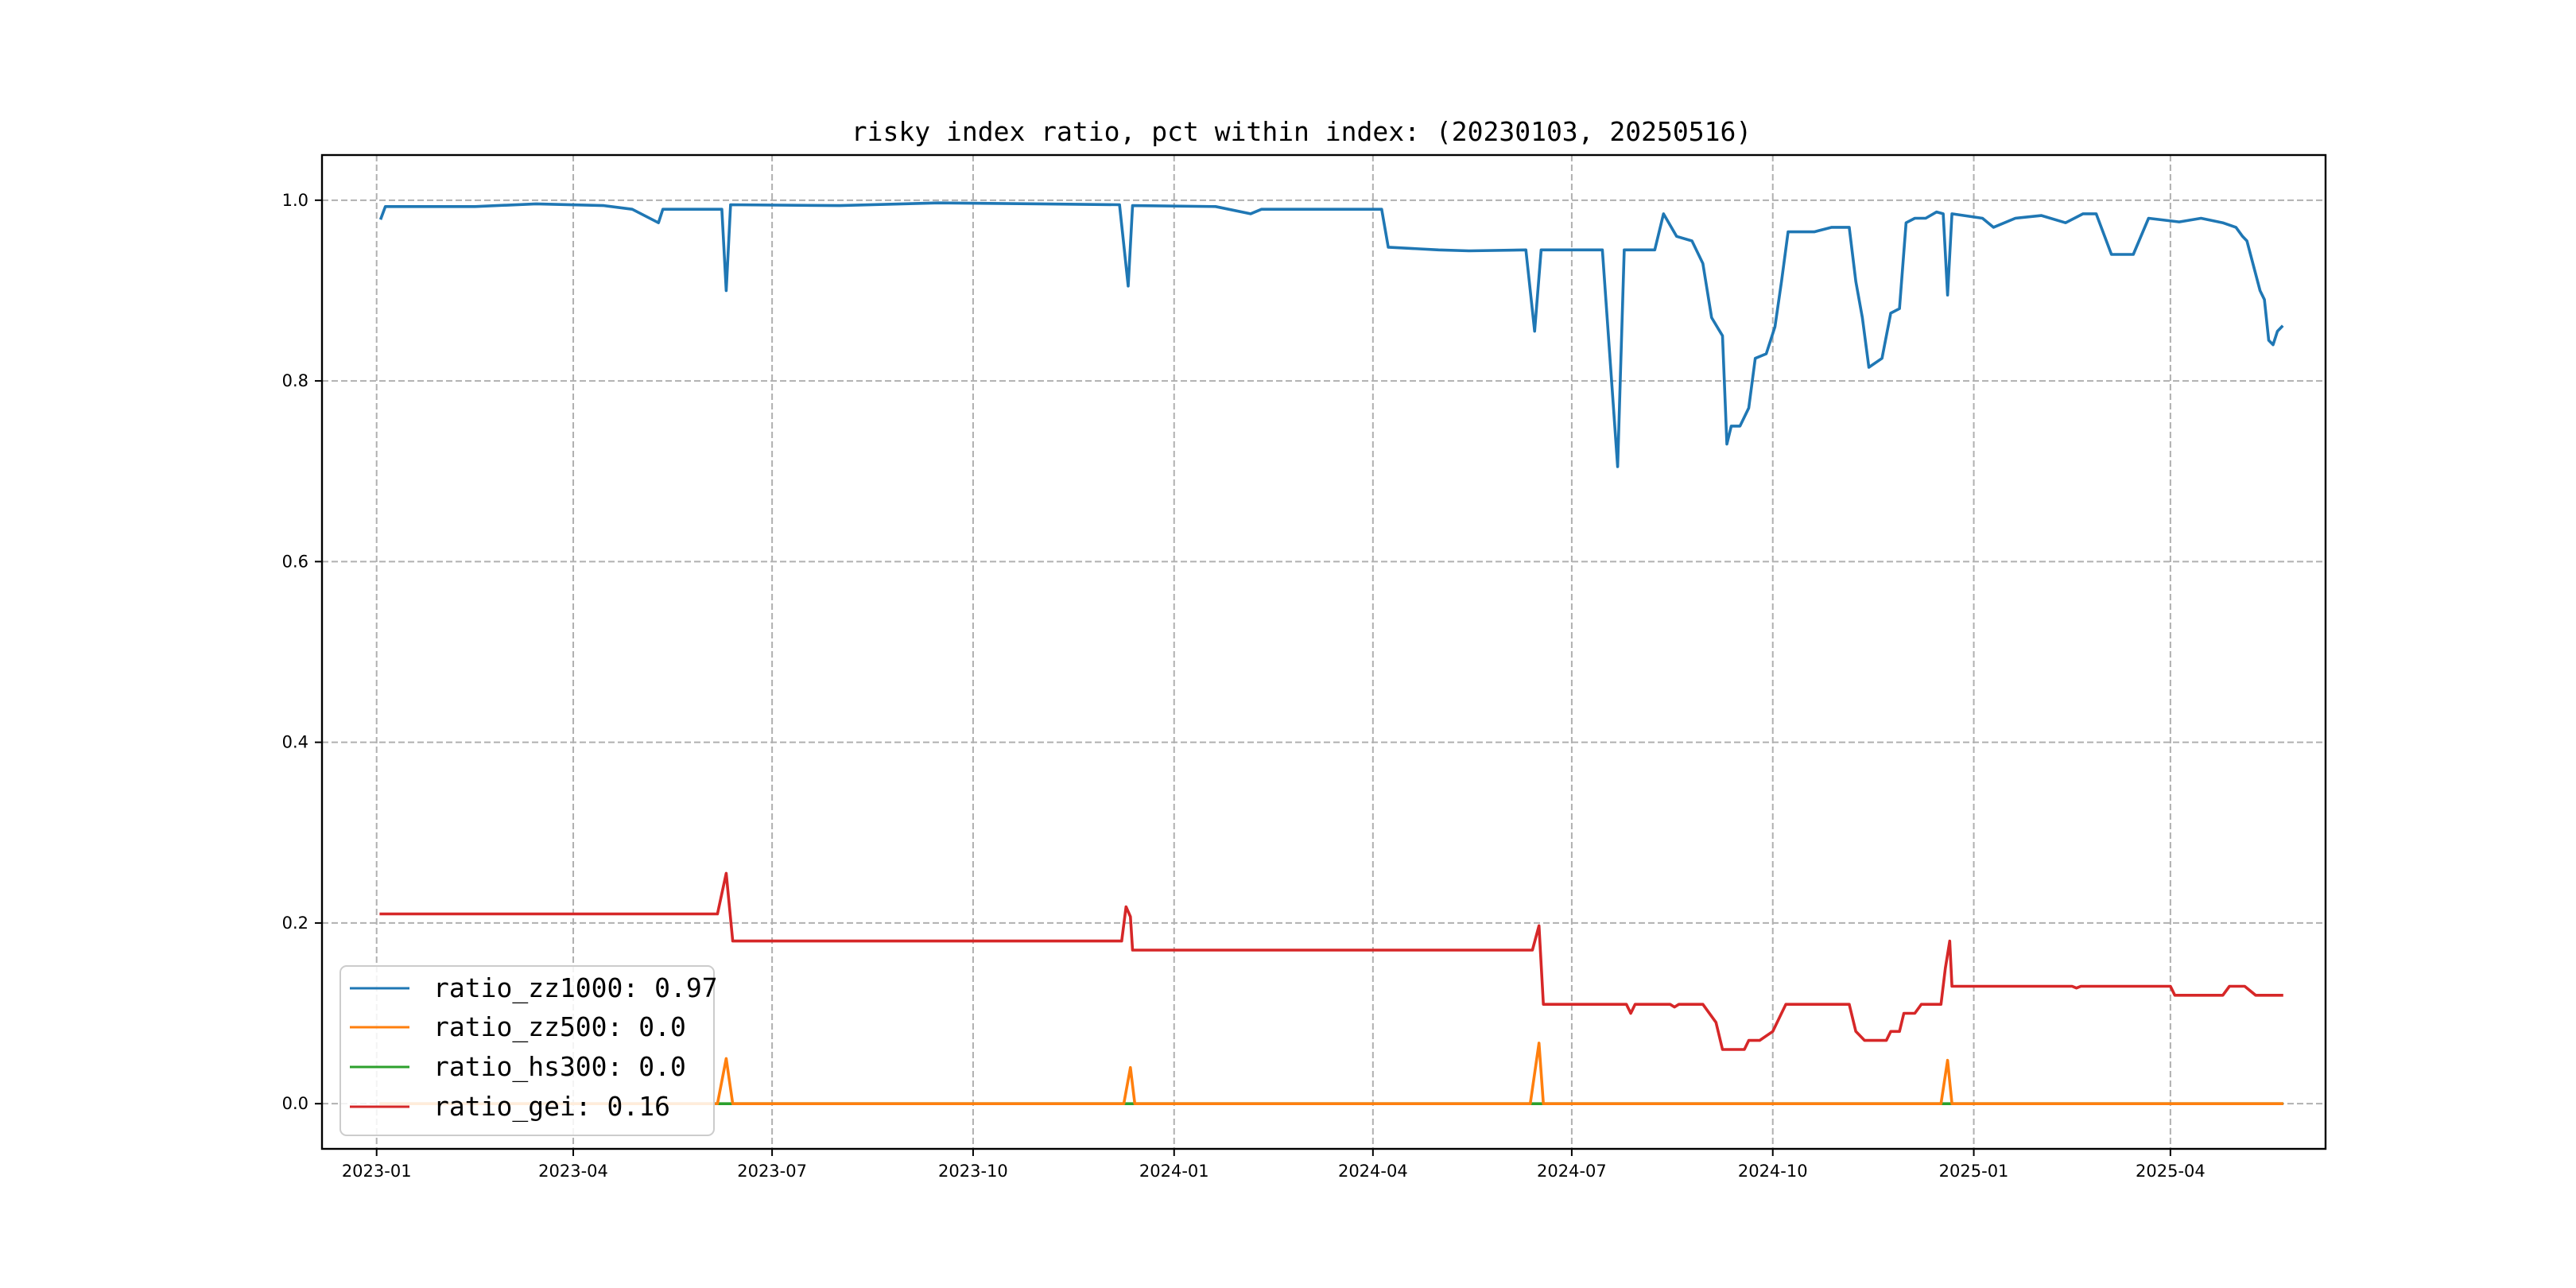 The height and width of the screenshot is (1288, 2576). I want to click on series-line-ratio-gei, so click(1331, 961).